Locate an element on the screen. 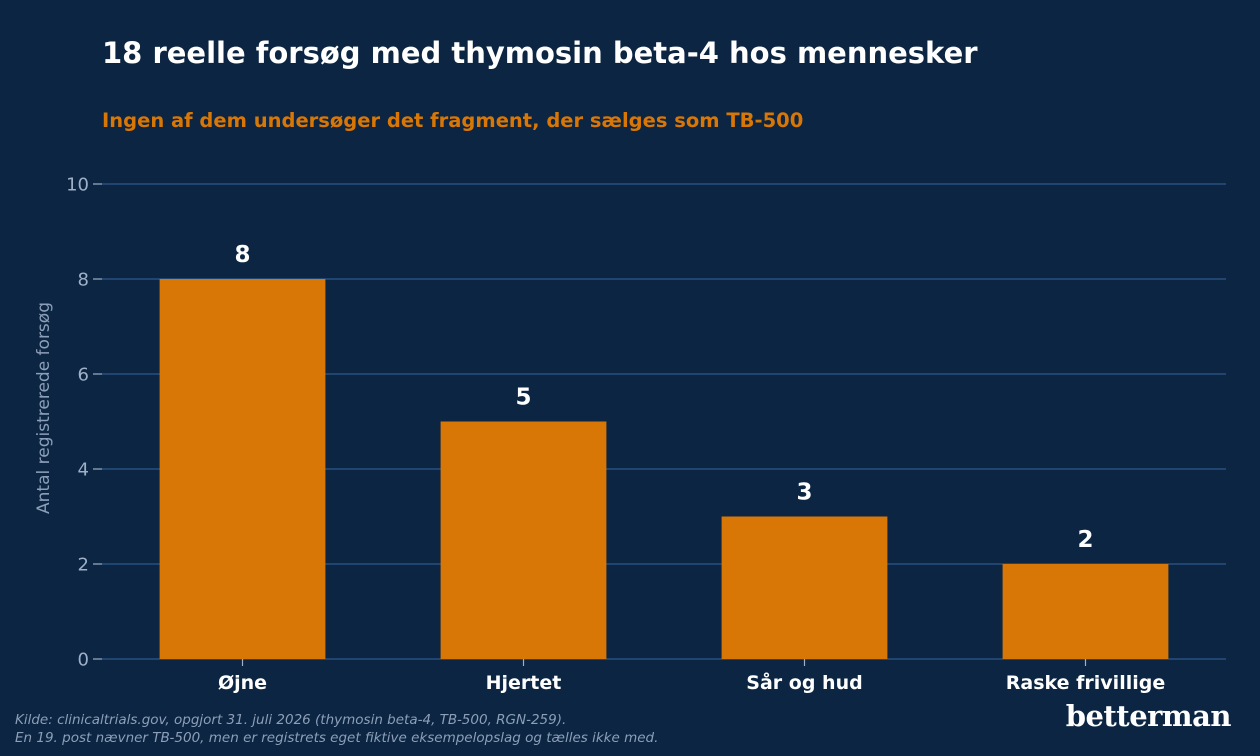 The width and height of the screenshot is (1260, 756). x-axis-ticks: Øjne Hjertet Sår og hud Raske frivillige is located at coordinates (691, 676).